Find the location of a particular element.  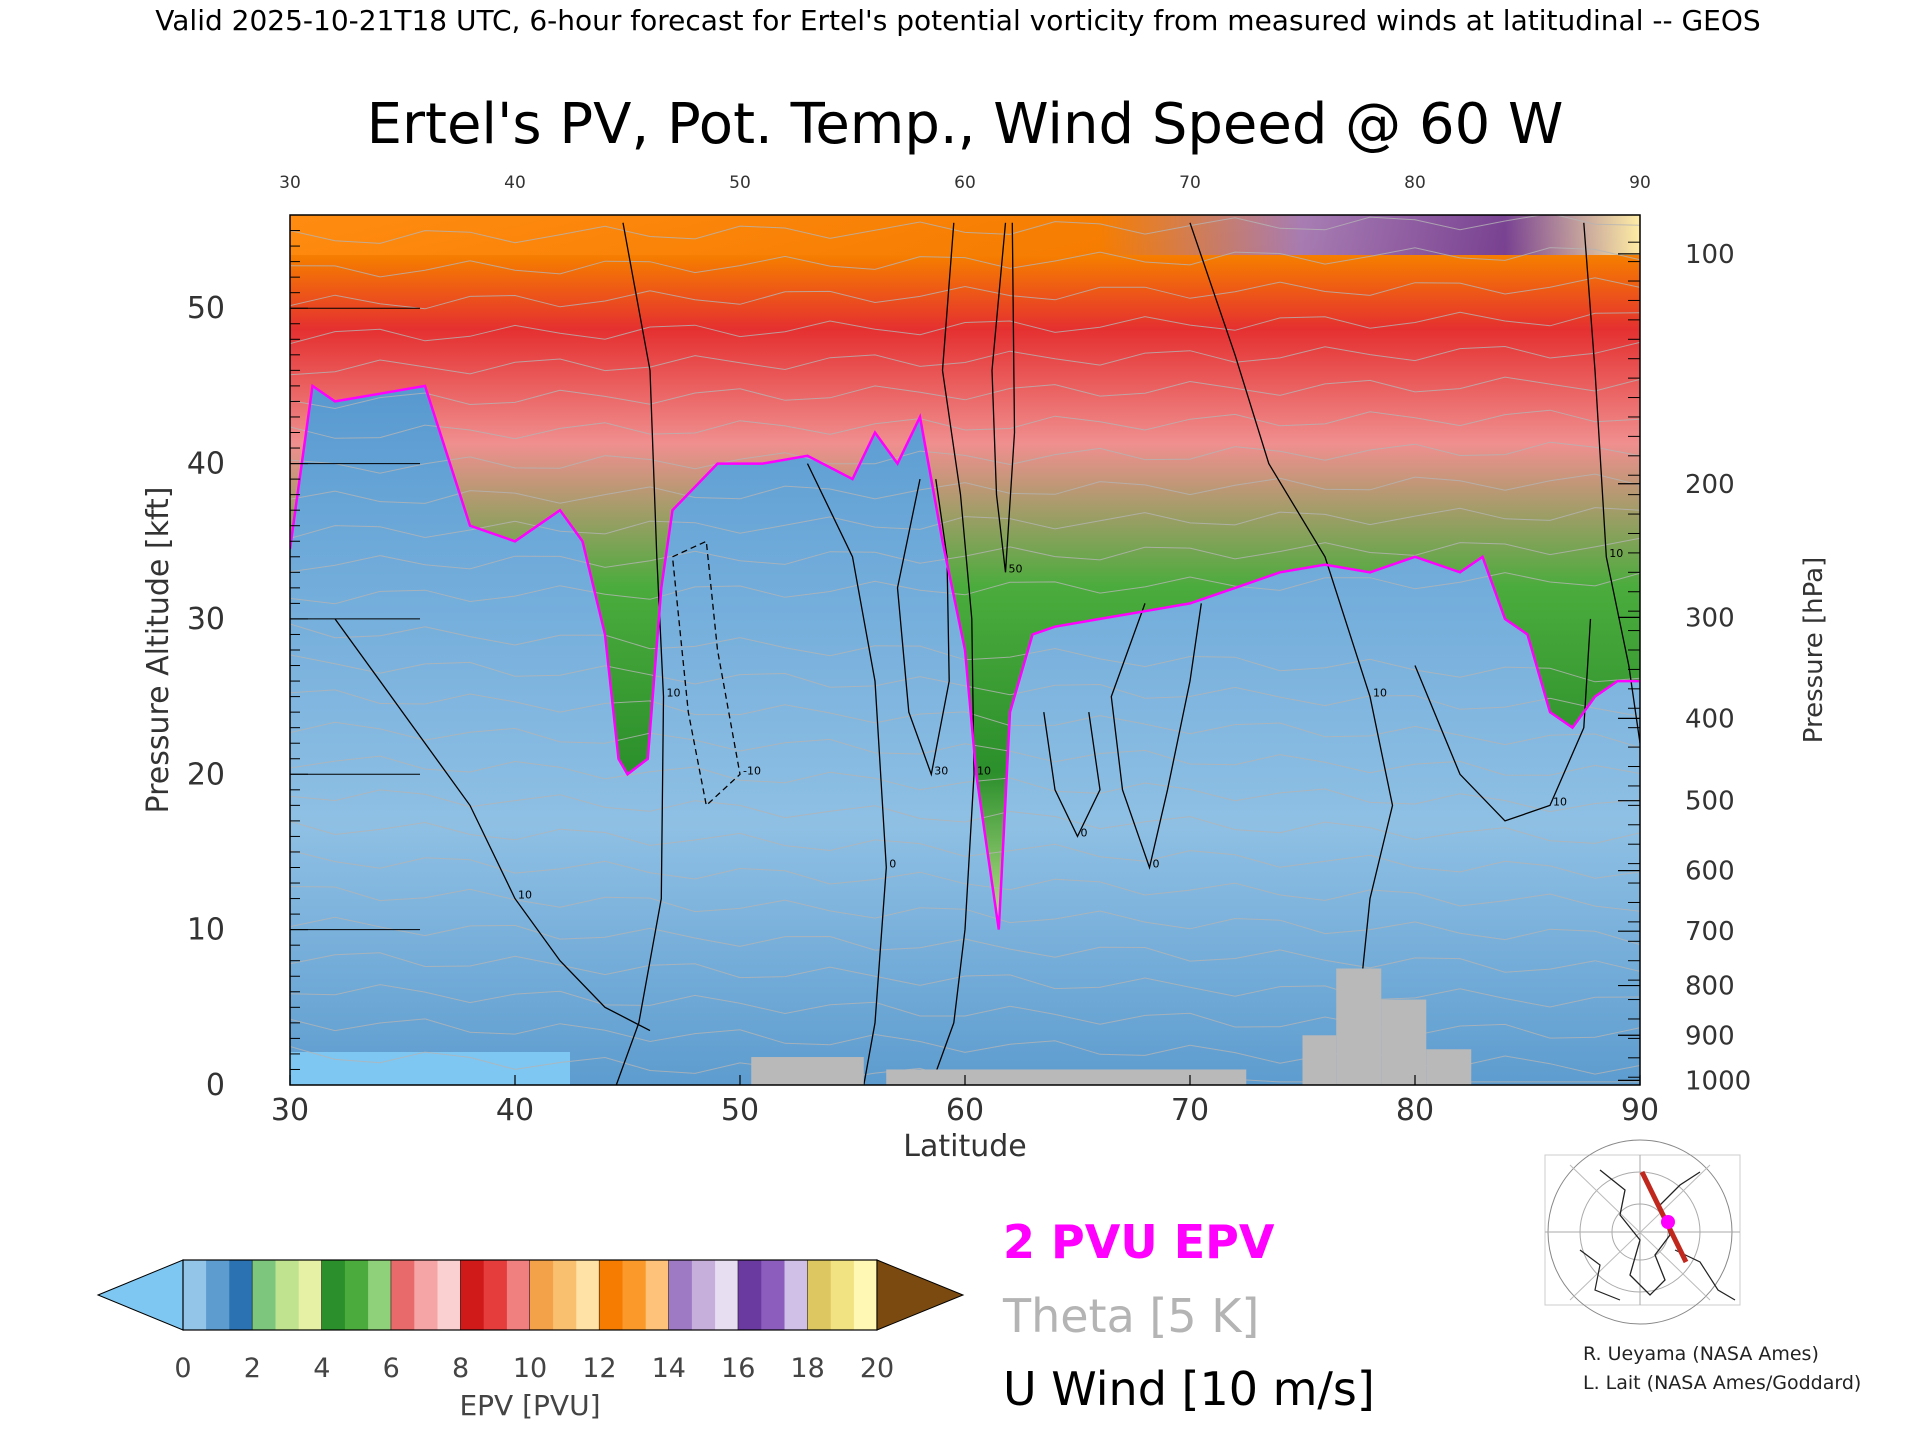

y-axis-label-right: Pressure [hPa] is located at coordinates (1814, 650).